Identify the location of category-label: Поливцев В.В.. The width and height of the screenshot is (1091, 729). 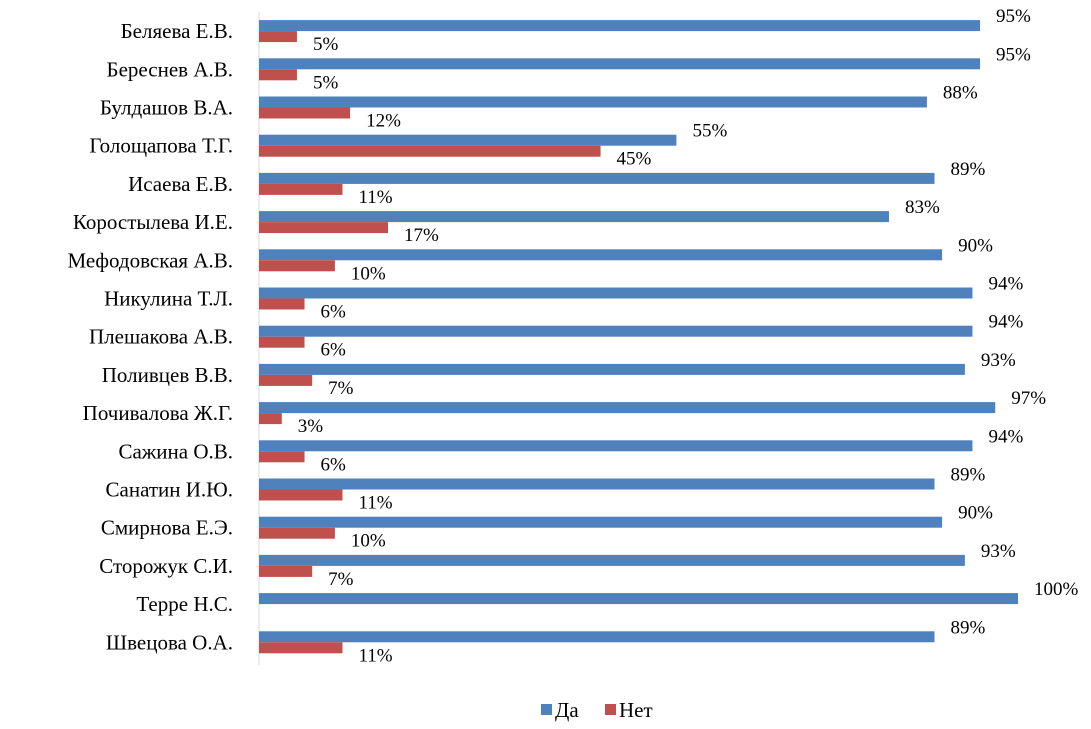
(167, 375).